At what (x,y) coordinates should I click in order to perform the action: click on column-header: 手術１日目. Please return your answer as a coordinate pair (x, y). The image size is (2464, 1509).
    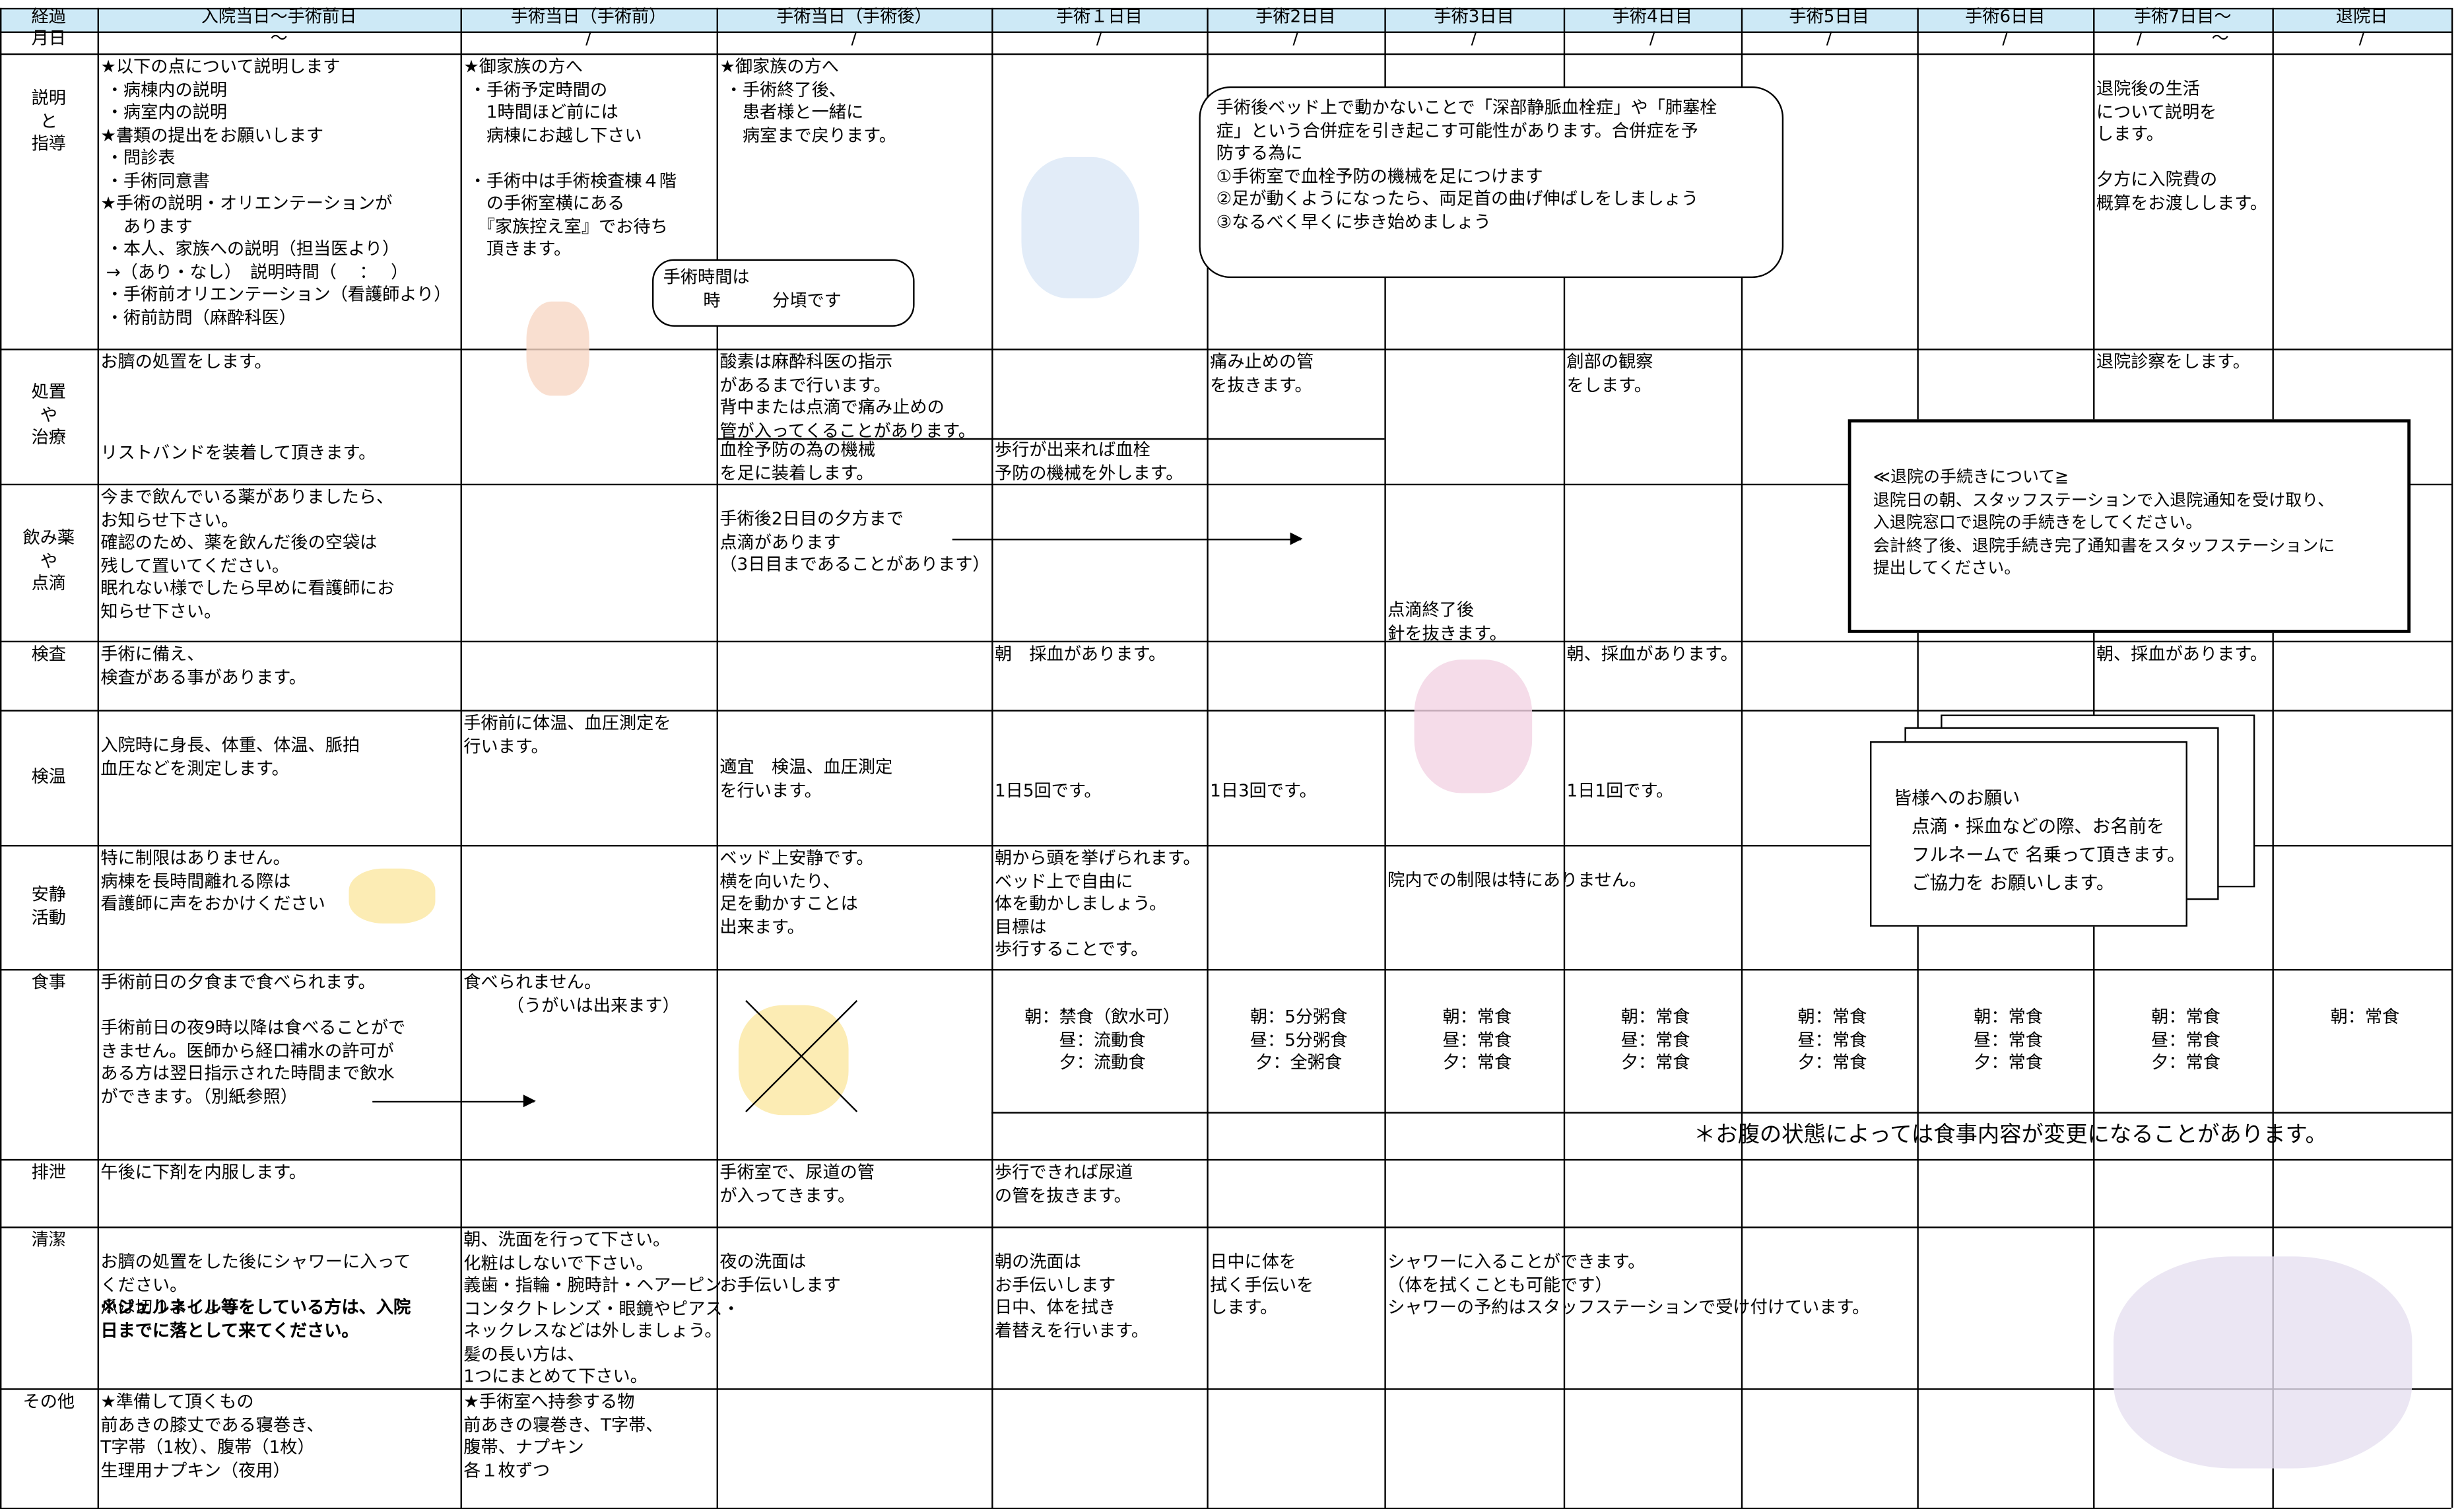
    Looking at the image, I should click on (1099, 16).